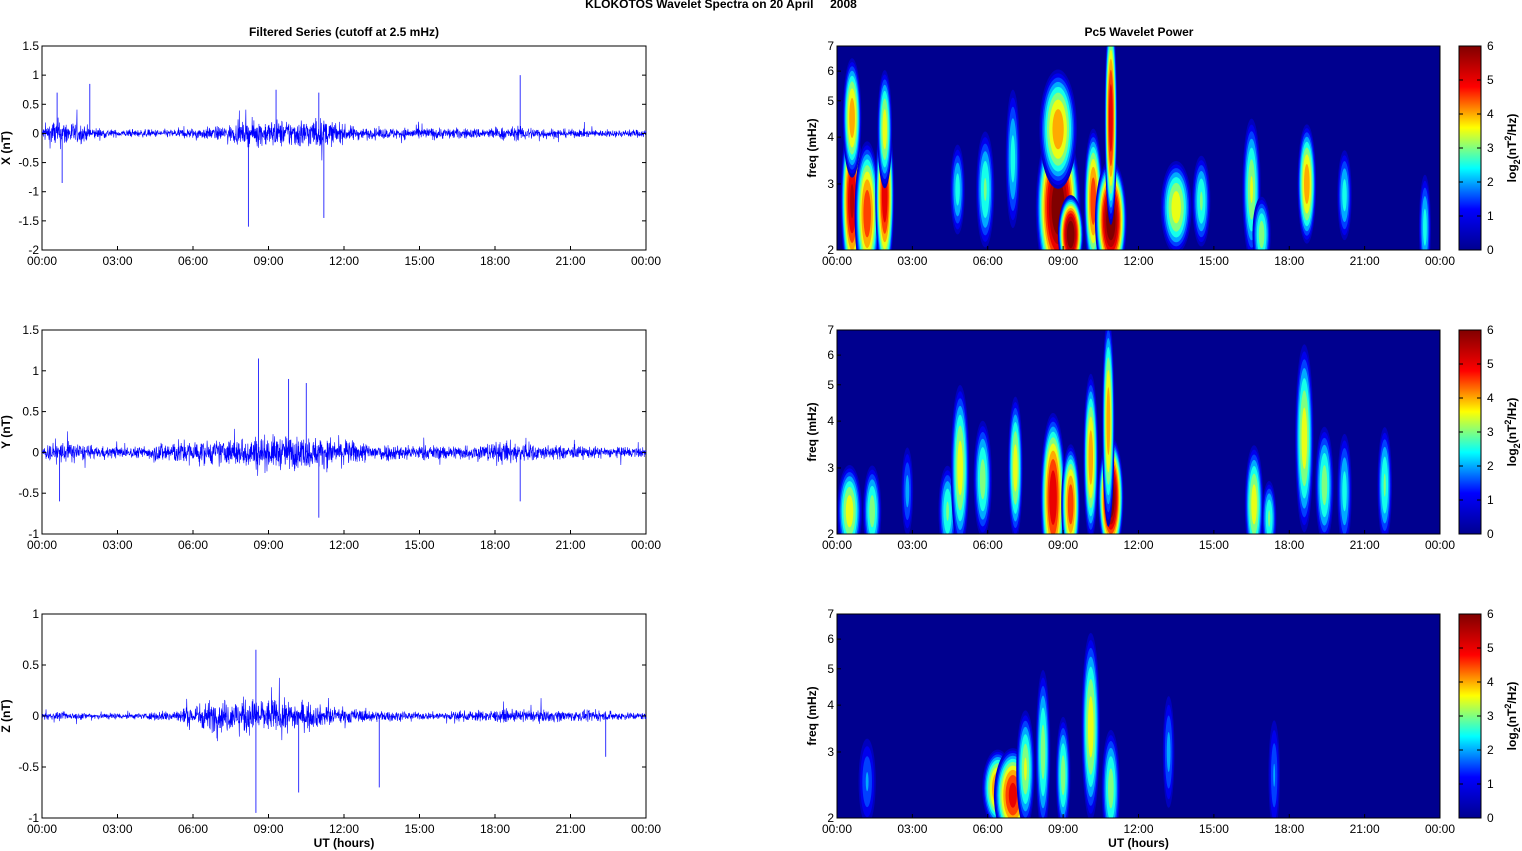  What do you see at coordinates (344, 135) in the screenshot?
I see `series-line-x` at bounding box center [344, 135].